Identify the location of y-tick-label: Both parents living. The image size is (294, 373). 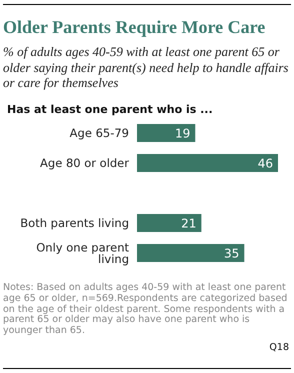
(74, 223).